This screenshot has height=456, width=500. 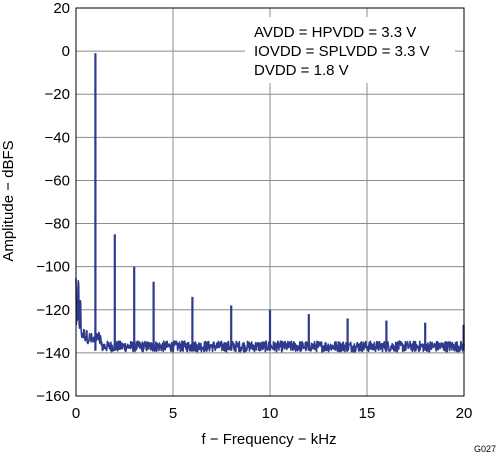 I want to click on y-tick-label: −140, so click(x=53, y=353).